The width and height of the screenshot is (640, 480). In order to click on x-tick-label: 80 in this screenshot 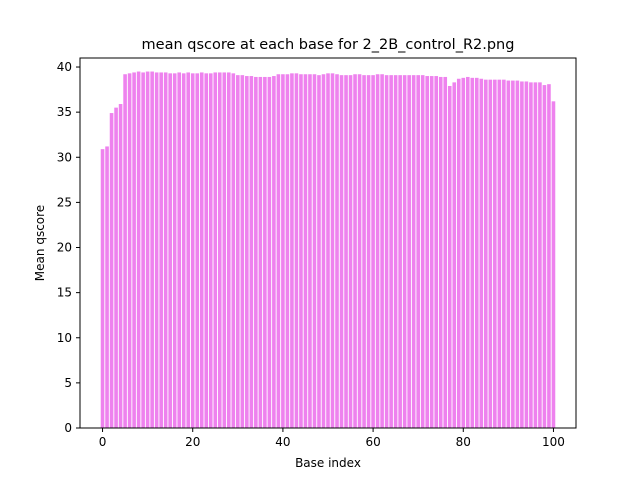, I will do `click(463, 442)`.